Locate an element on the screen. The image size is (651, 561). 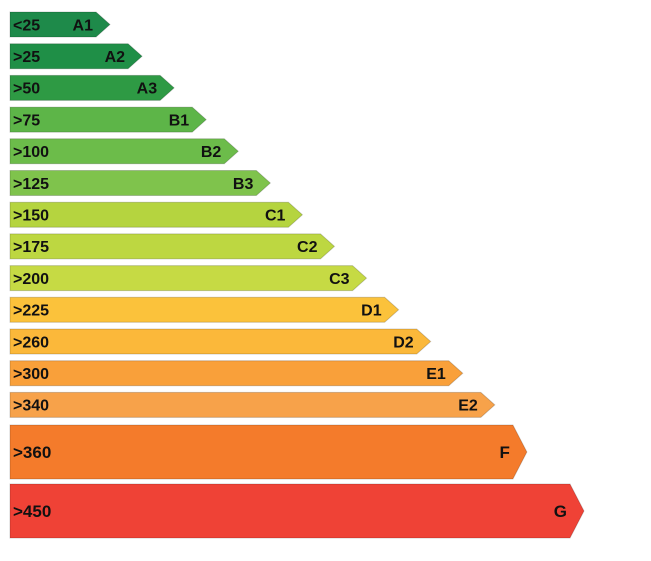
class-label-a2: A2 is located at coordinates (115, 57).